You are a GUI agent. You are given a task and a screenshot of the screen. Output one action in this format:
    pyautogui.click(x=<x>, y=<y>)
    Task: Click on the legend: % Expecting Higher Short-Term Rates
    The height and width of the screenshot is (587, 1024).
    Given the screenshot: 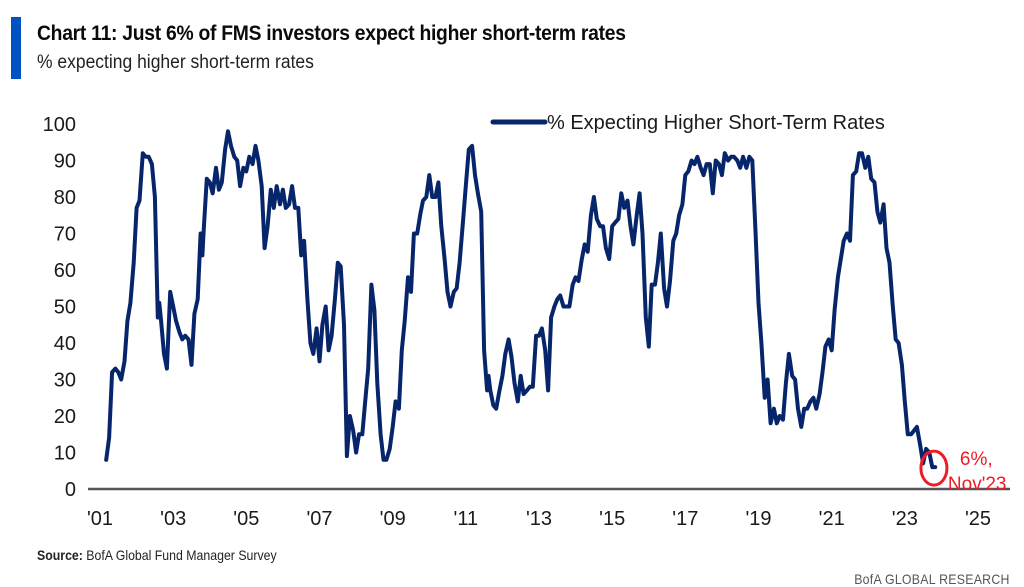 What is the action you would take?
    pyautogui.click(x=687, y=123)
    